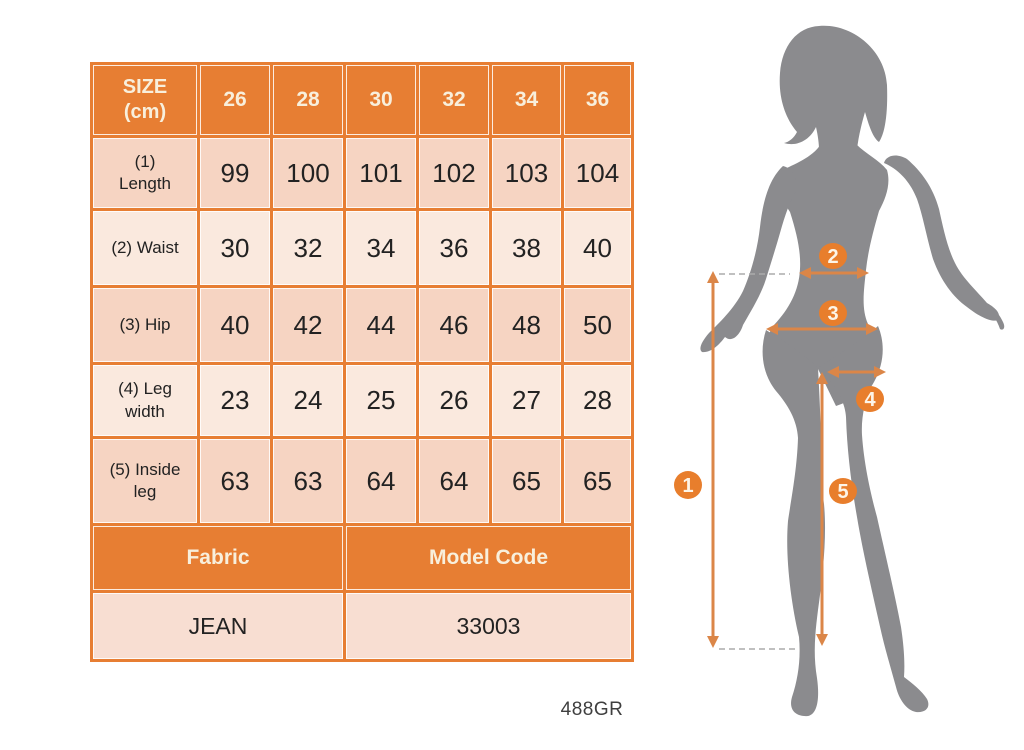 The width and height of the screenshot is (1024, 750). I want to click on row-label: (1) Length, so click(145, 173).